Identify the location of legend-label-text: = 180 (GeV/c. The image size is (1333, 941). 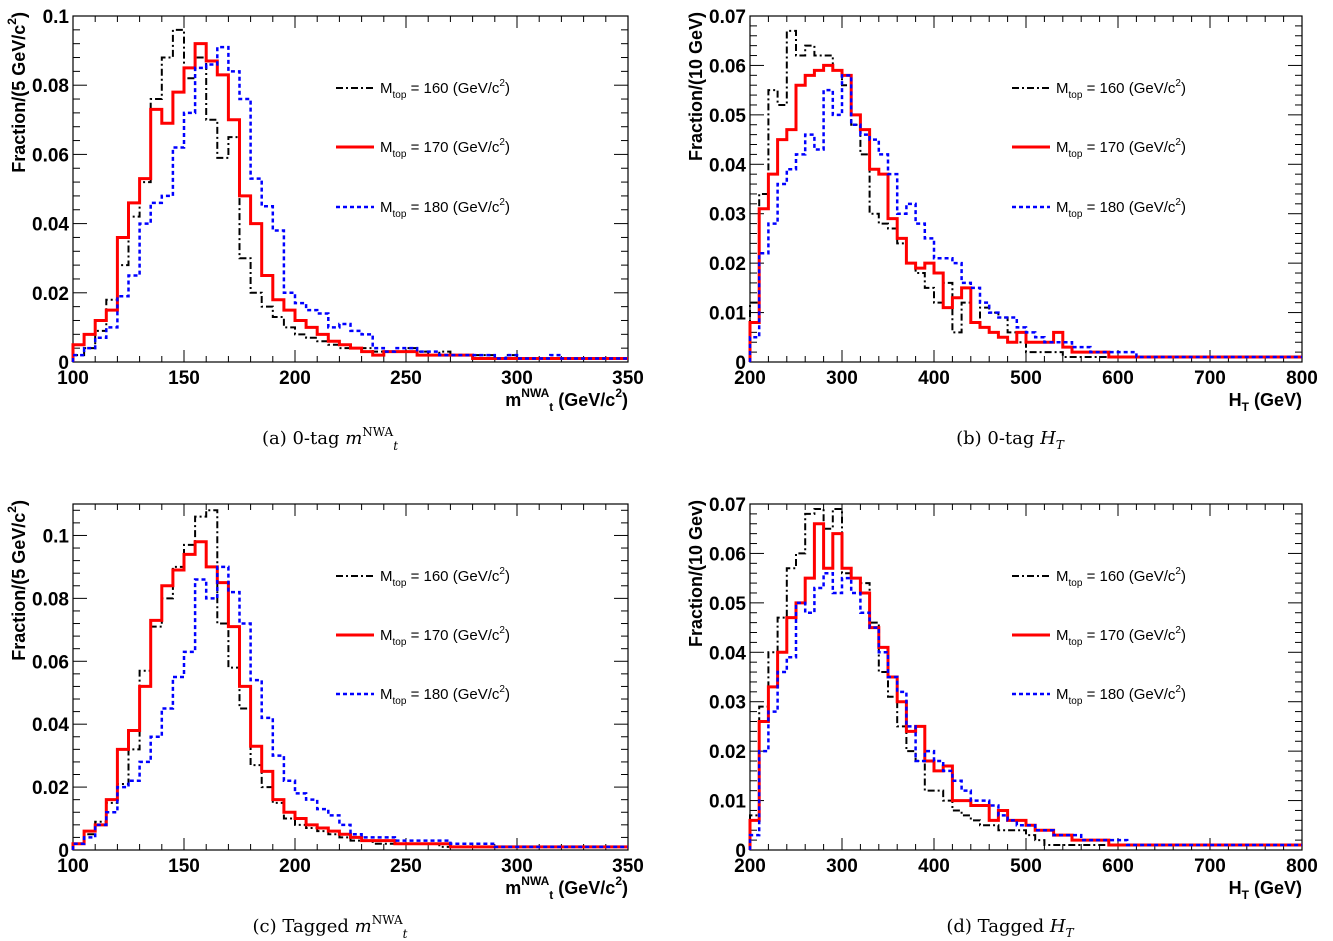
(452, 207).